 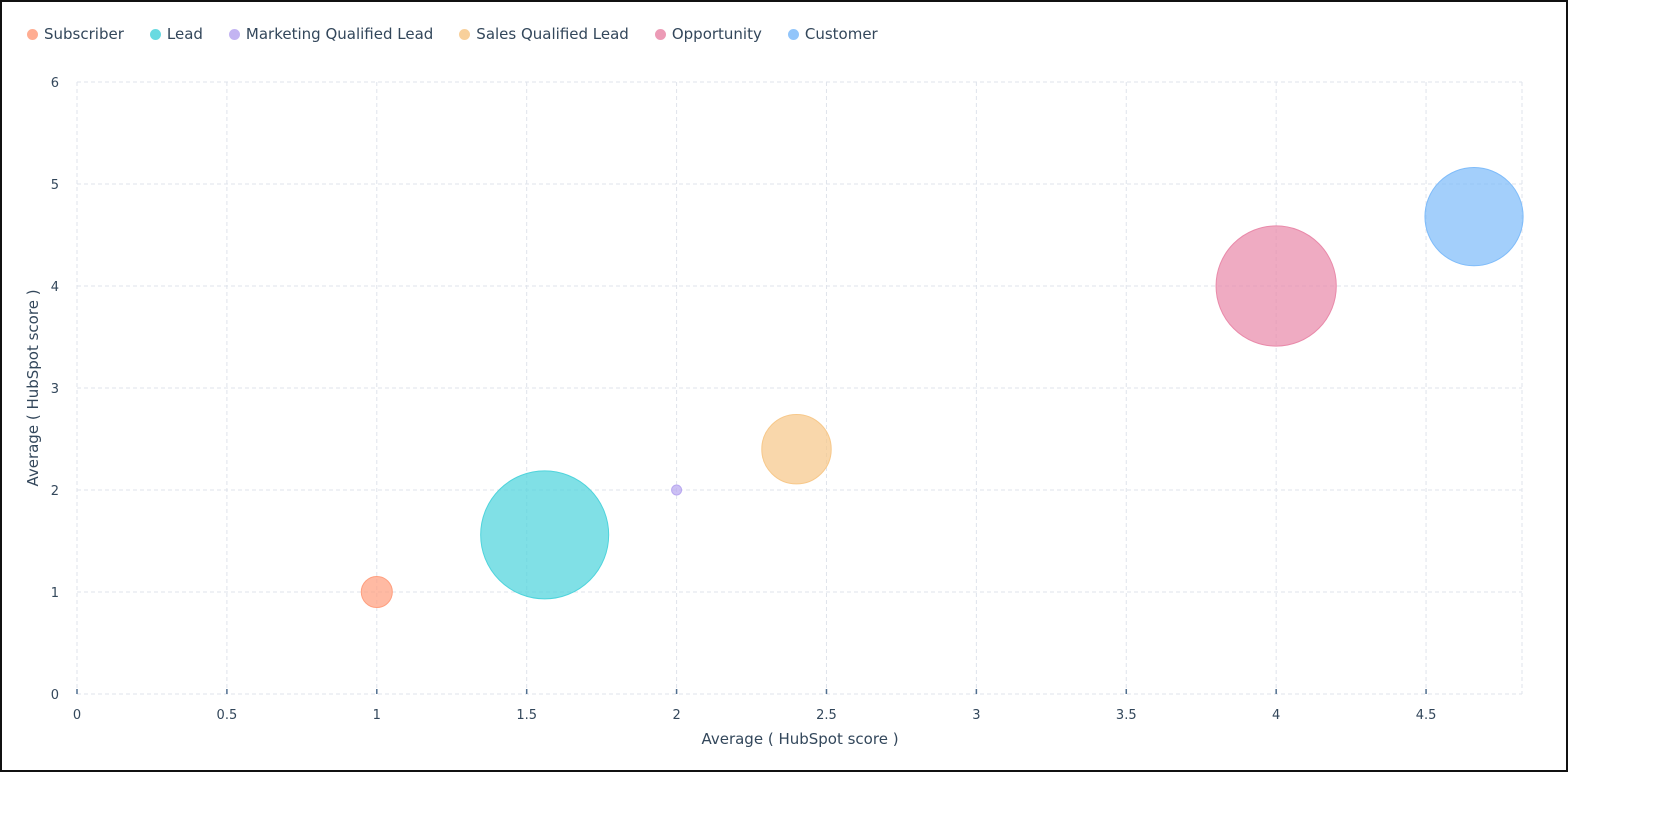 I want to click on legend-label-customer: Customer, so click(x=841, y=34).